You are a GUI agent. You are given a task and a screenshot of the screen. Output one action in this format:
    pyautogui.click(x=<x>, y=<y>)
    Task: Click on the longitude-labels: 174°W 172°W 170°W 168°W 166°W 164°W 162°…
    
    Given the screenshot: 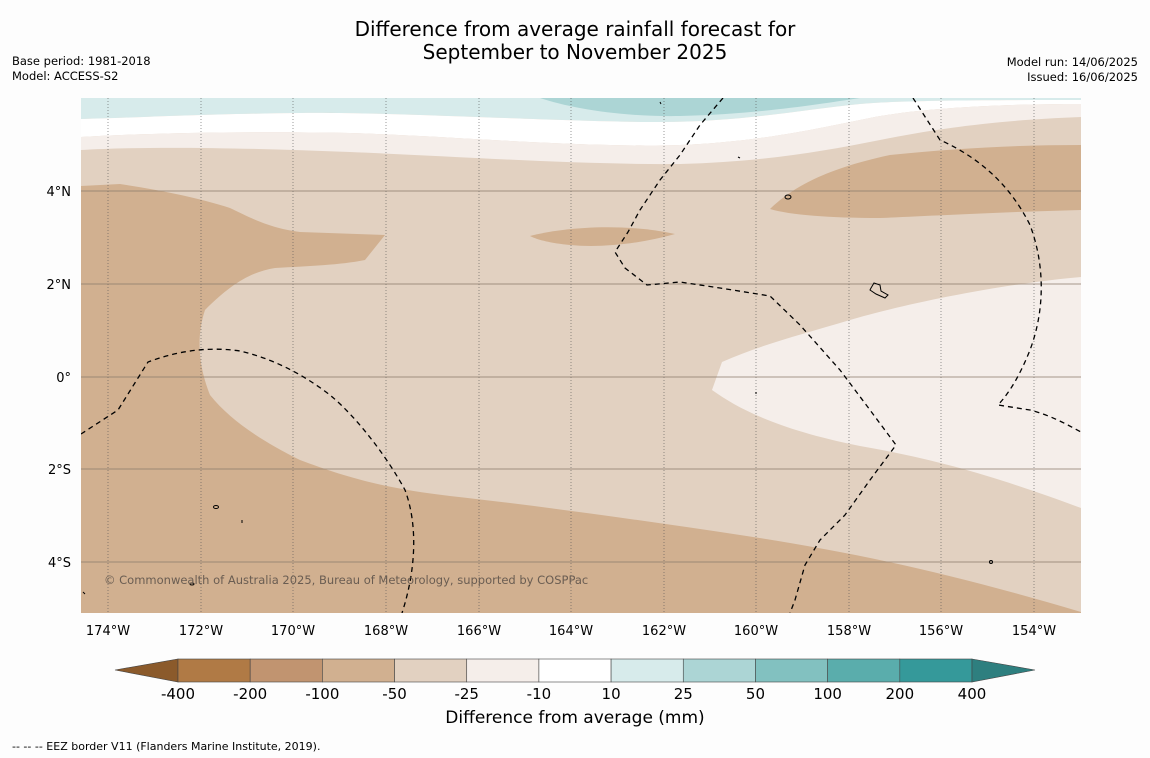 What is the action you would take?
    pyautogui.click(x=571, y=631)
    